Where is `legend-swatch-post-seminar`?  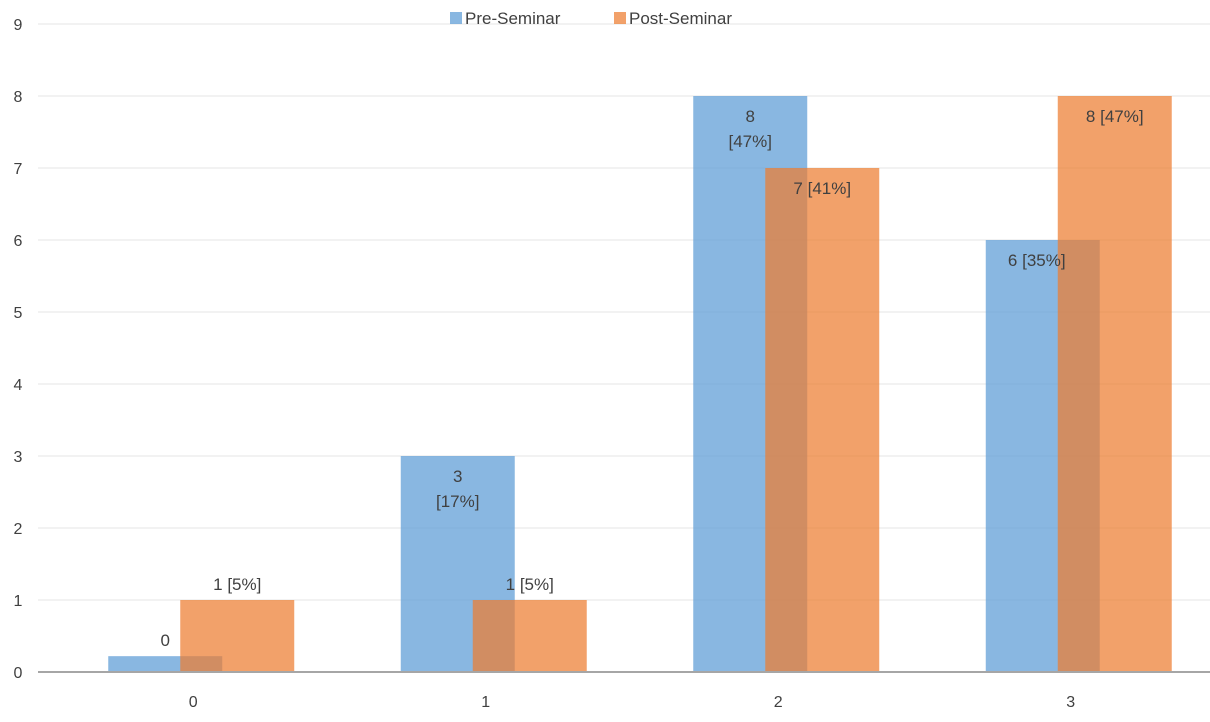
legend-swatch-post-seminar is located at coordinates (620, 18).